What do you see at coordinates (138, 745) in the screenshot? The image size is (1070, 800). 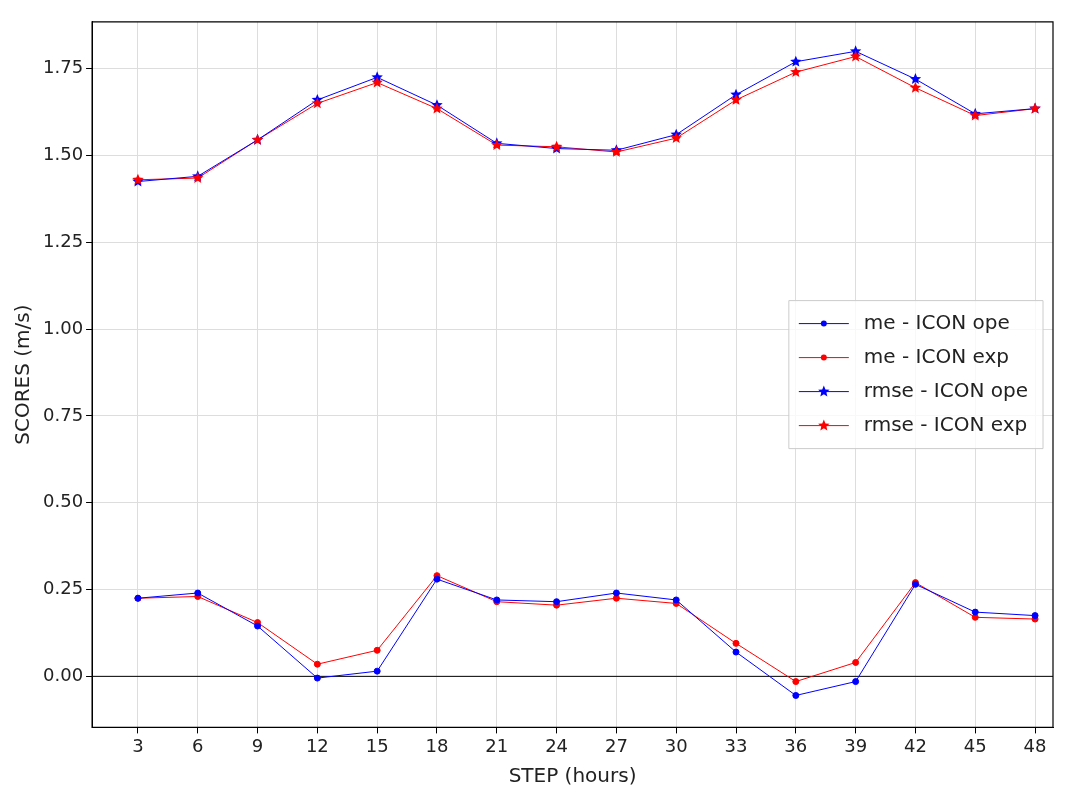 I see `x-tick-label: 3` at bounding box center [138, 745].